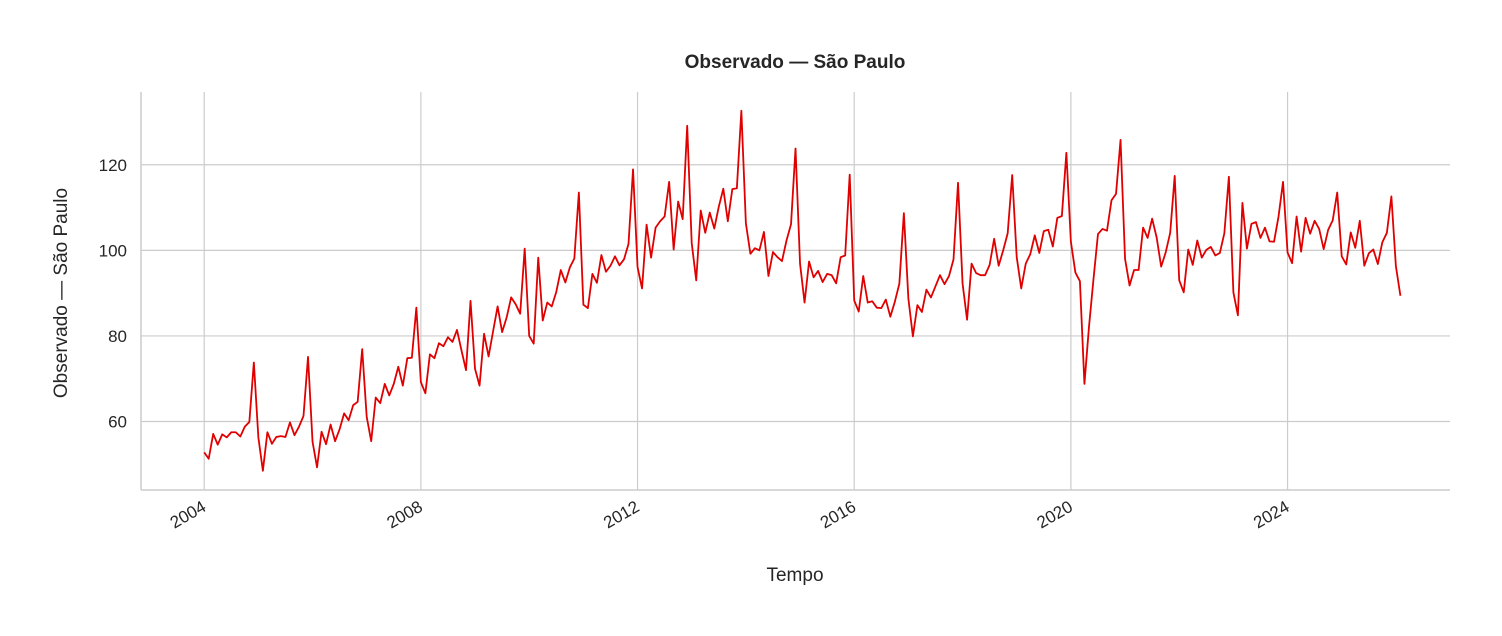 This screenshot has width=1502, height=636. I want to click on y-tick-label: 100, so click(113, 250).